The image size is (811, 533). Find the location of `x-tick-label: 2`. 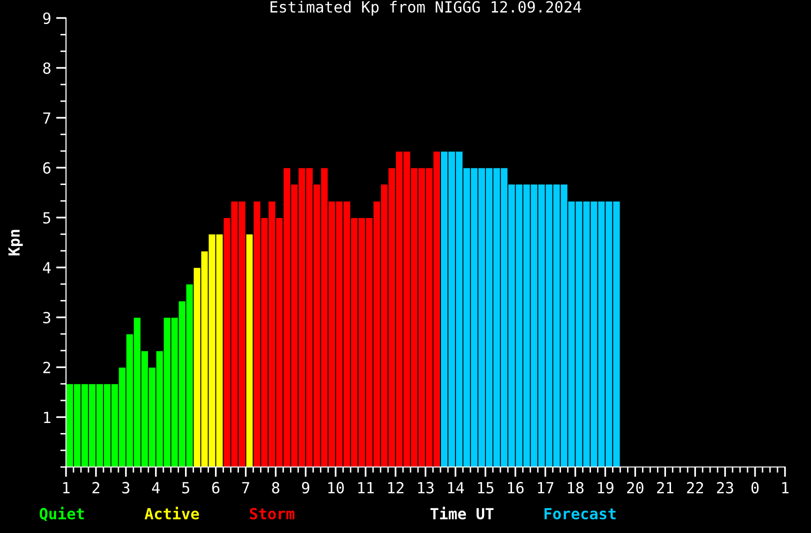

x-tick-label: 2 is located at coordinates (96, 488).